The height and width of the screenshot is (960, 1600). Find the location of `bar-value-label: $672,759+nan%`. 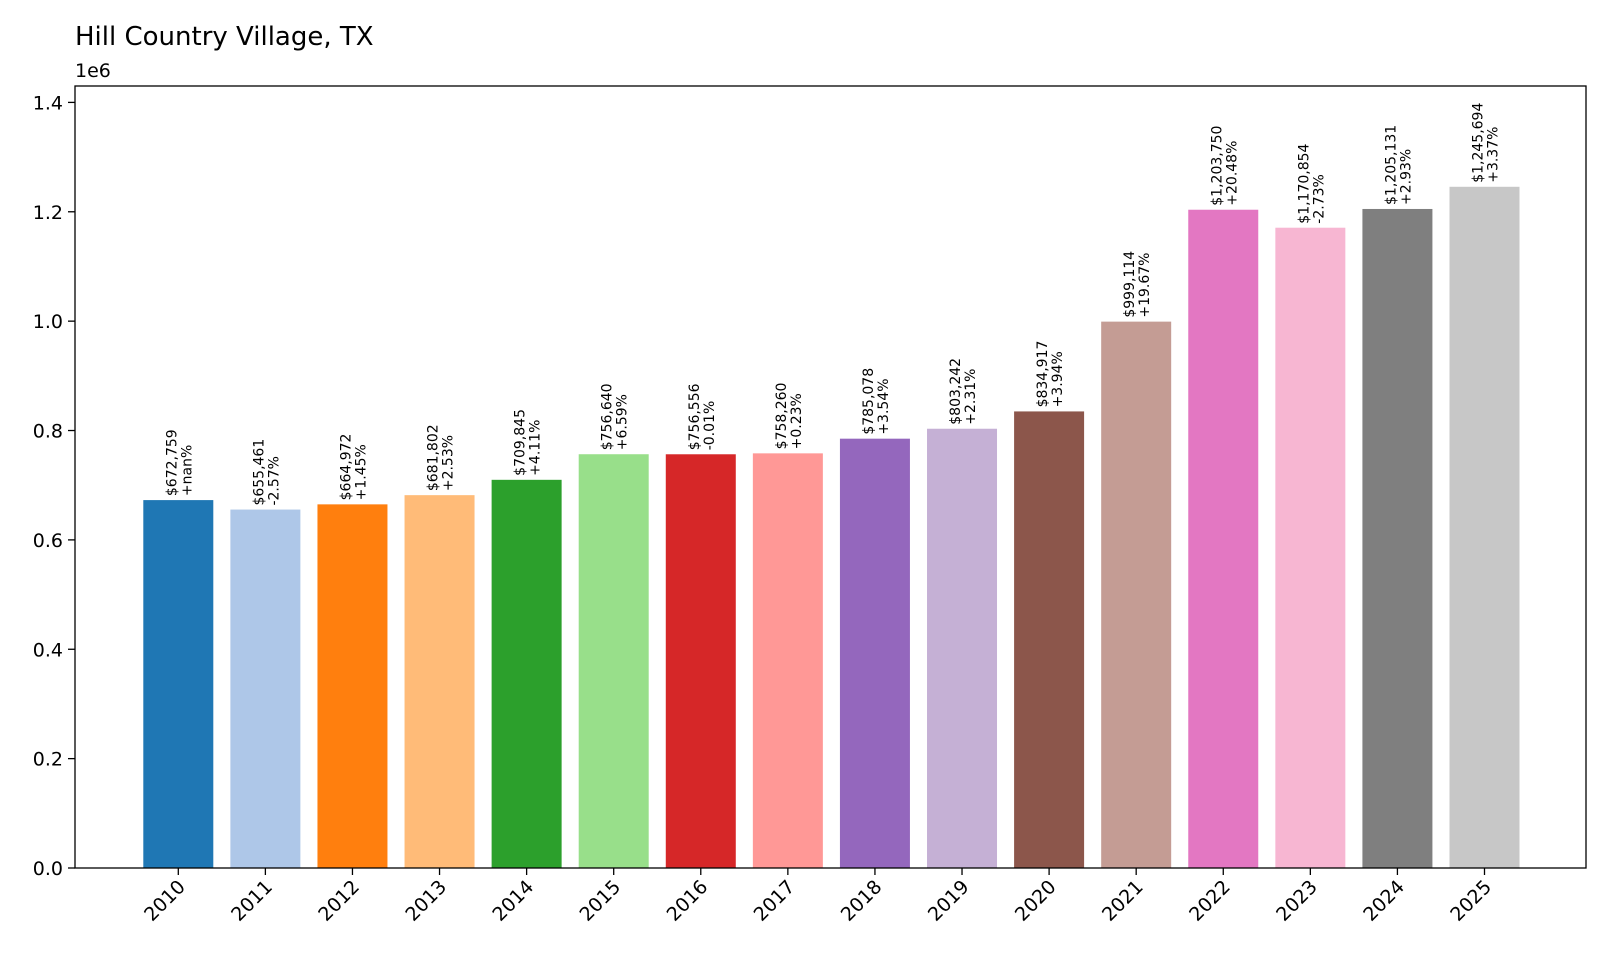

bar-value-label: $672,759+nan% is located at coordinates (179, 462).